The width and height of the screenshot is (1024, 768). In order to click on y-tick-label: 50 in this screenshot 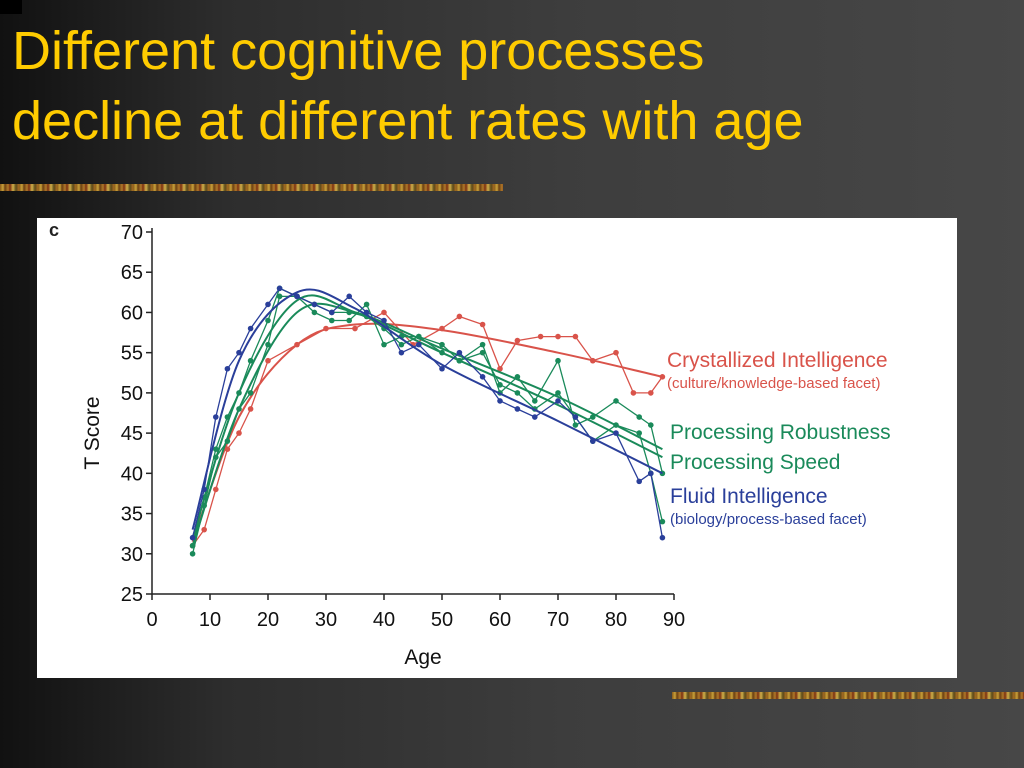, I will do `click(132, 394)`.